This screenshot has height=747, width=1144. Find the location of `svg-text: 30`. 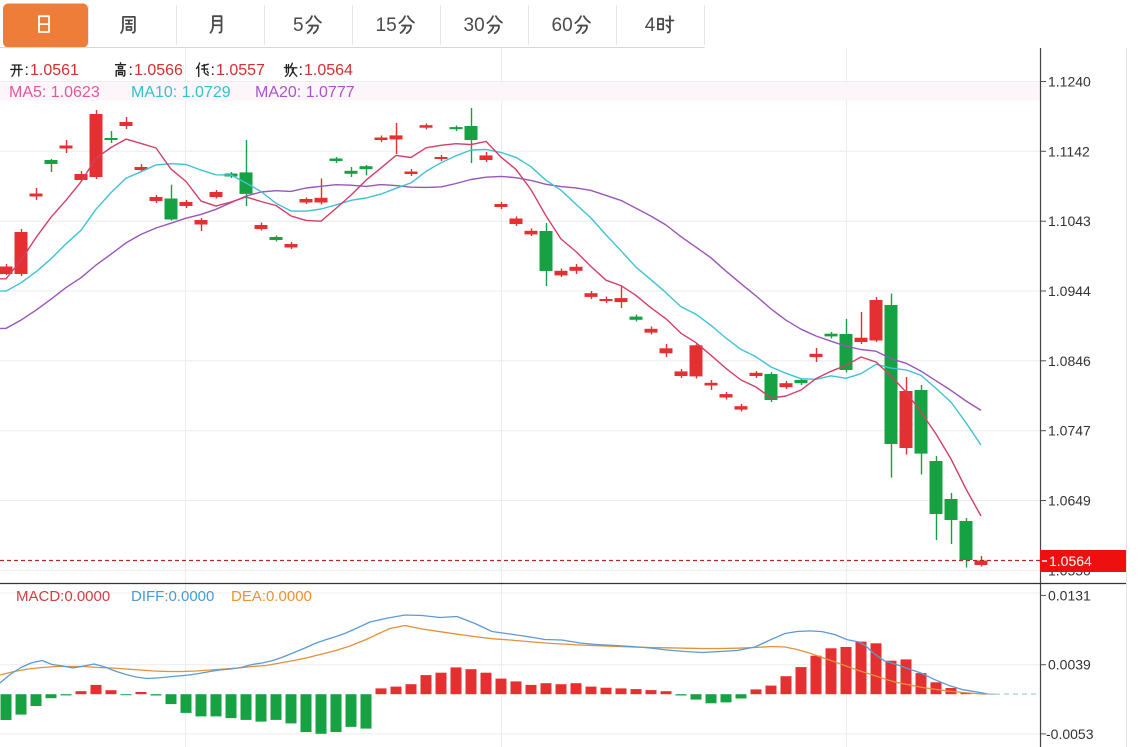

svg-text: 30 is located at coordinates (474, 25).